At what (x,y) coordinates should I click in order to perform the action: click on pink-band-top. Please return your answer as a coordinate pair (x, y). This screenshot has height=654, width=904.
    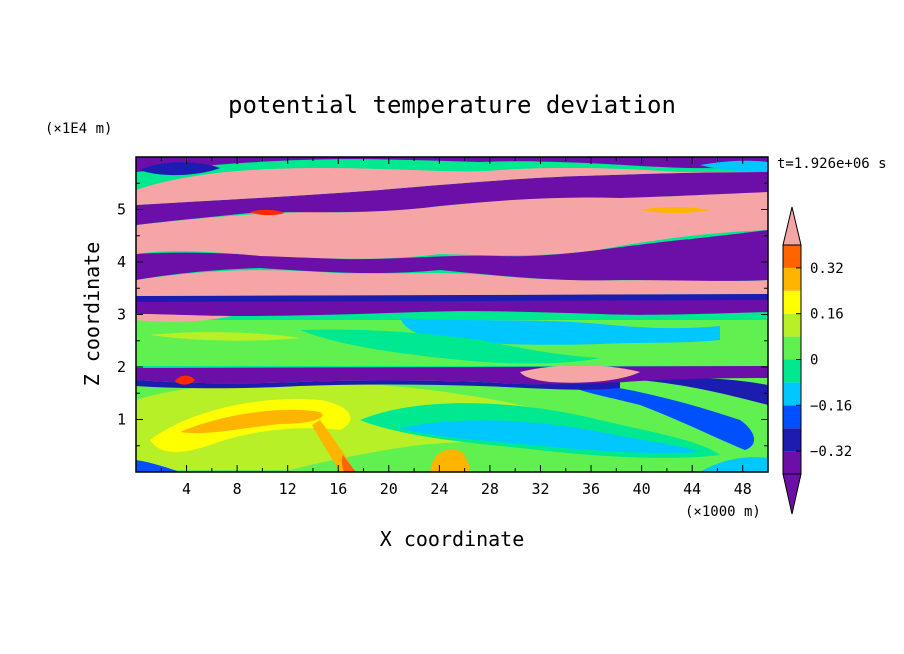
    Looking at the image, I should click on (452, 186).